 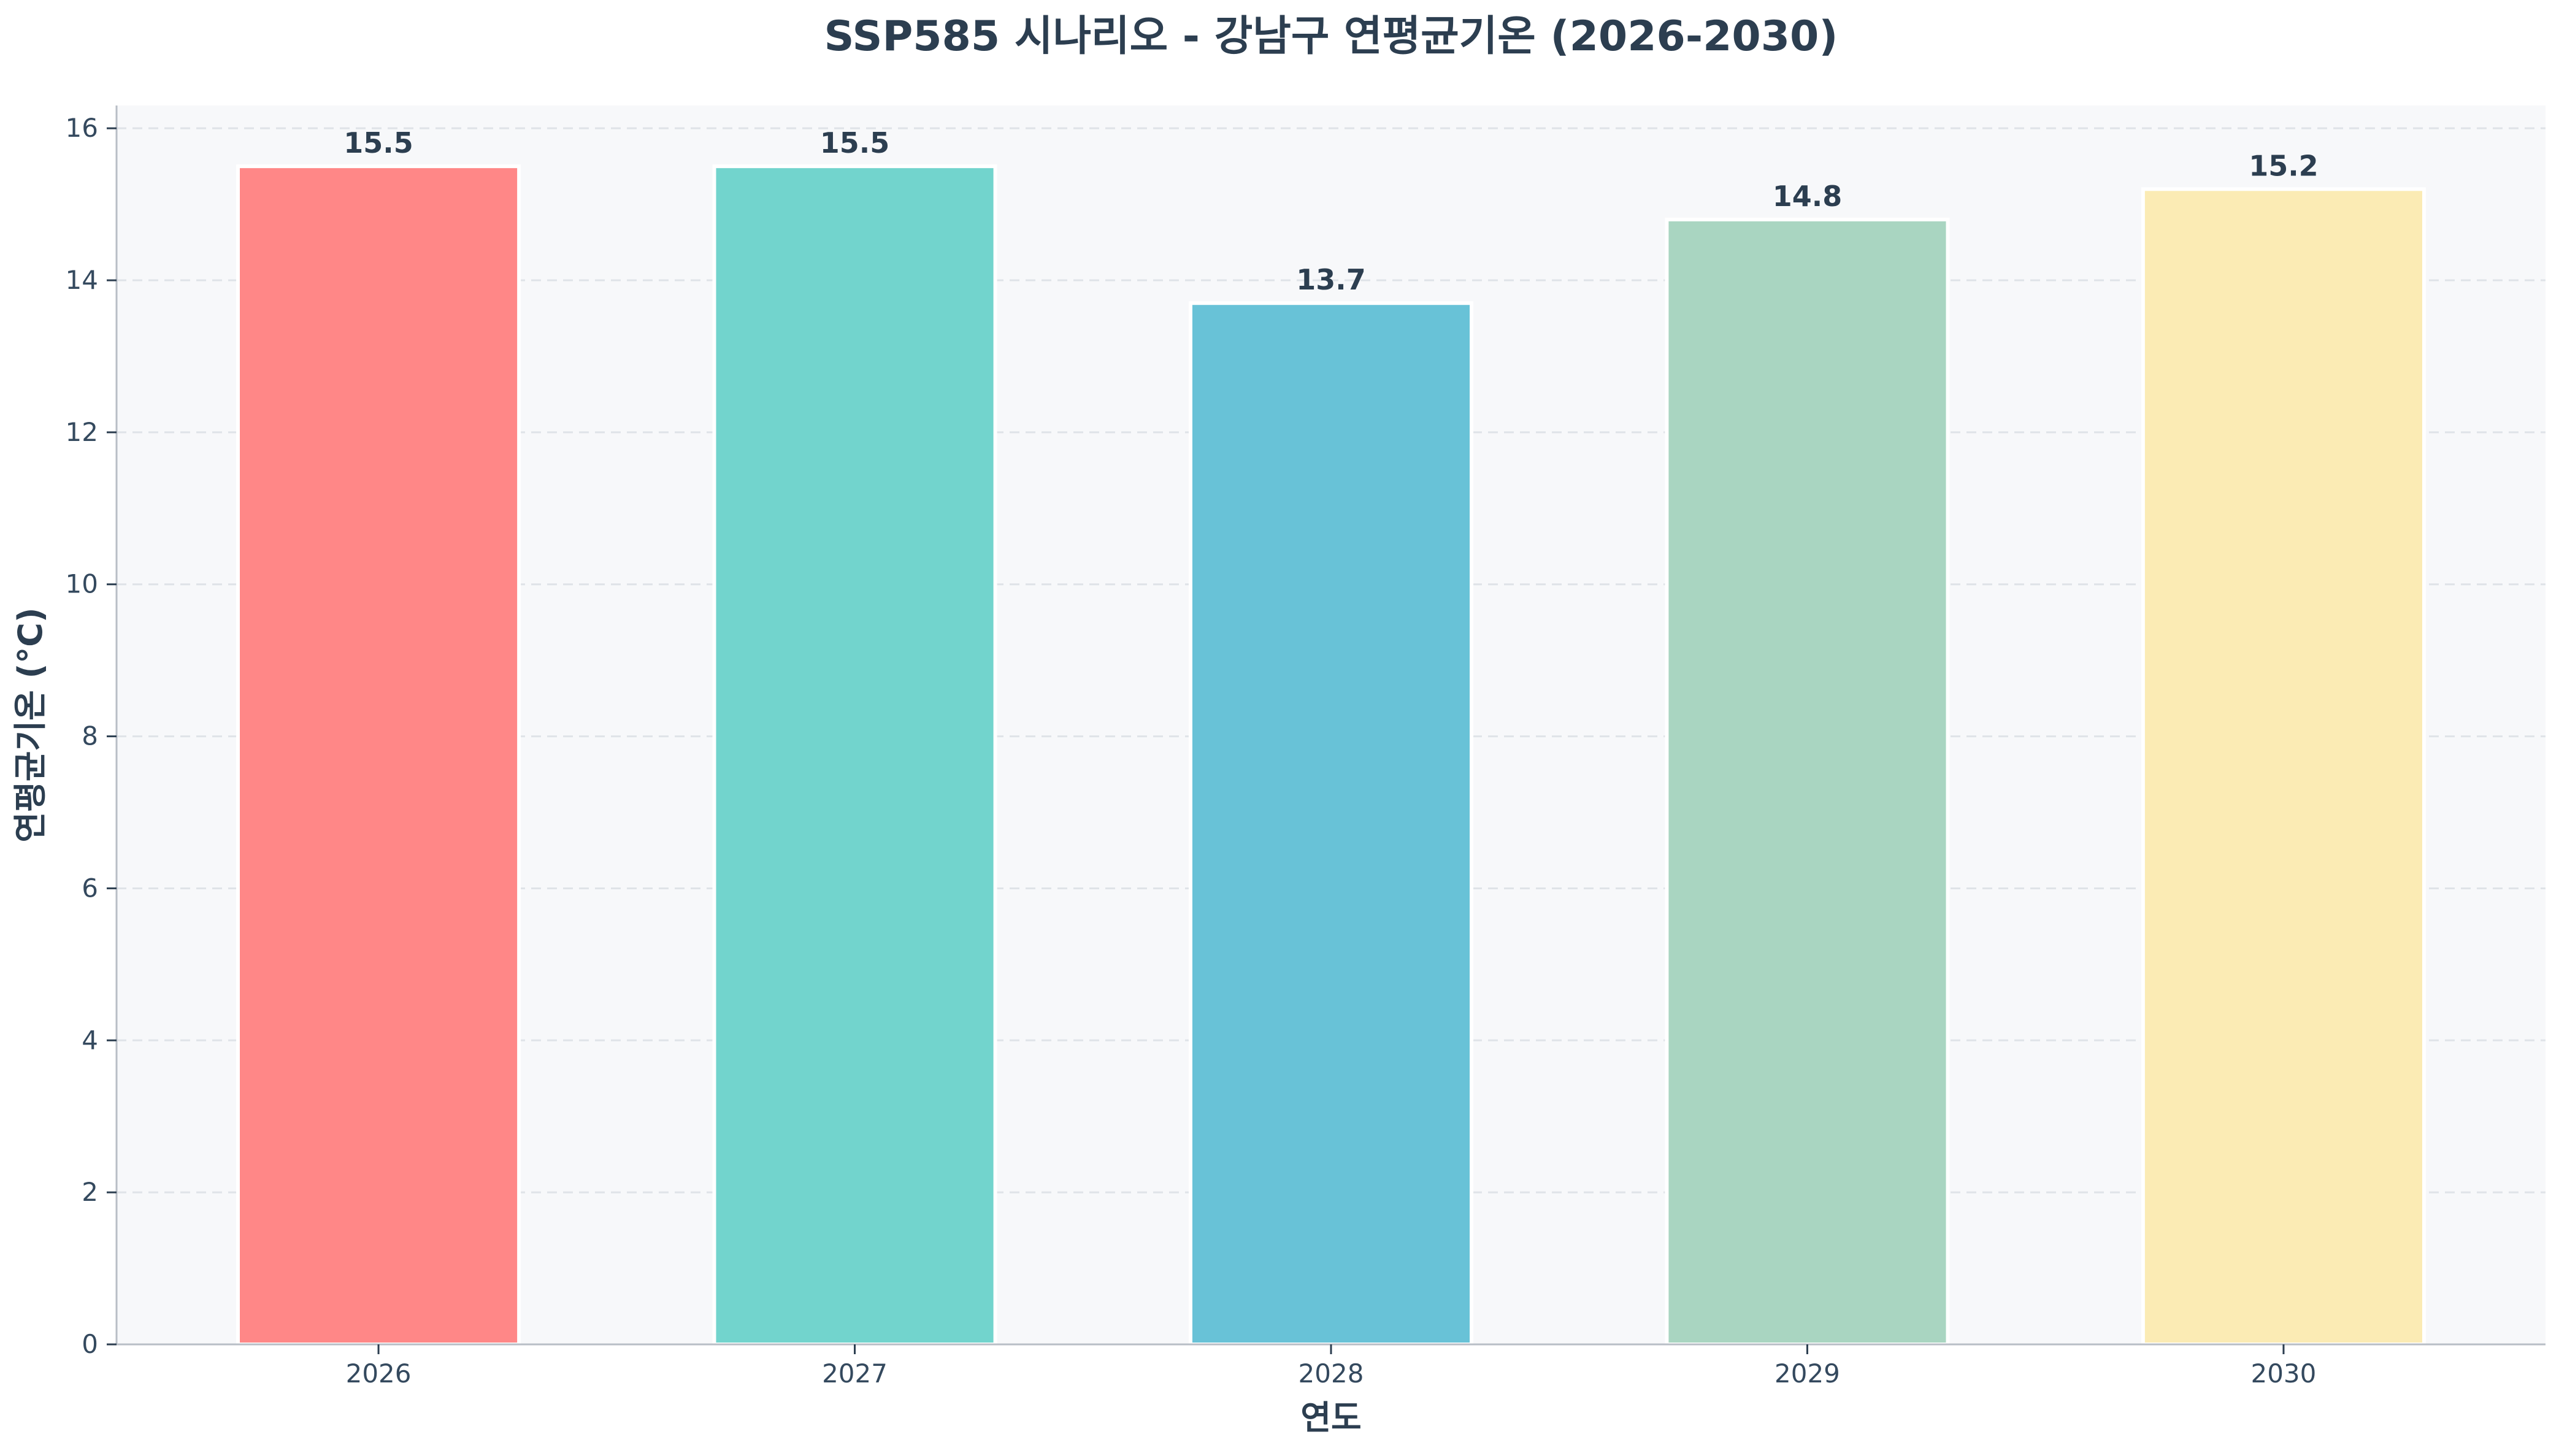 I want to click on y-tick-label: 10, so click(x=82, y=584).